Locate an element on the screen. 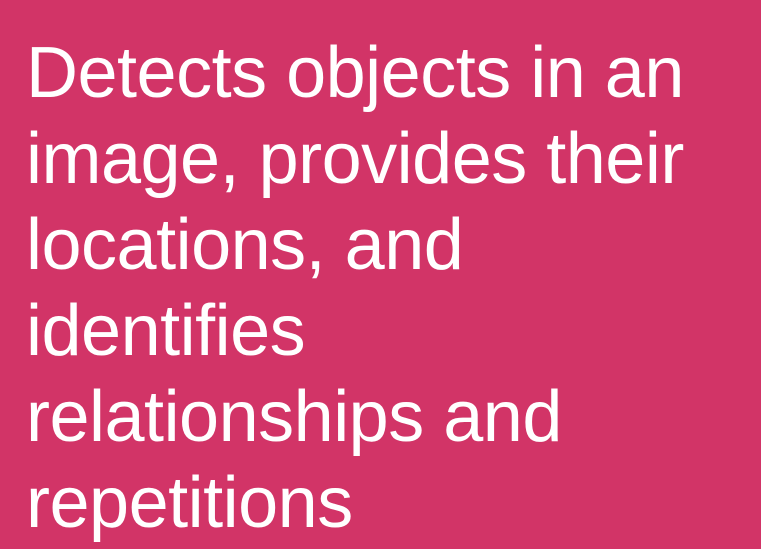  description-line: relationships and is located at coordinates (294, 417).